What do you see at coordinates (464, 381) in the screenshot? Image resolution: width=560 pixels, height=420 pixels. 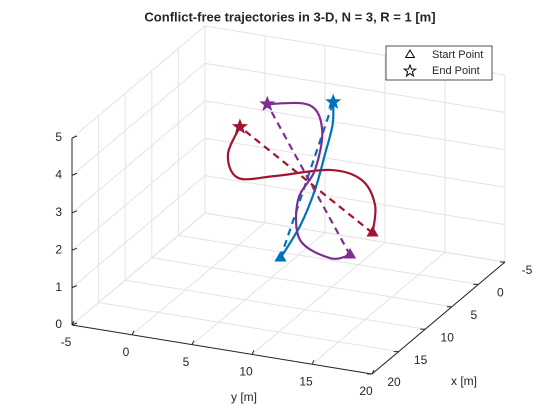 I see `x-axis-label: x [m]` at bounding box center [464, 381].